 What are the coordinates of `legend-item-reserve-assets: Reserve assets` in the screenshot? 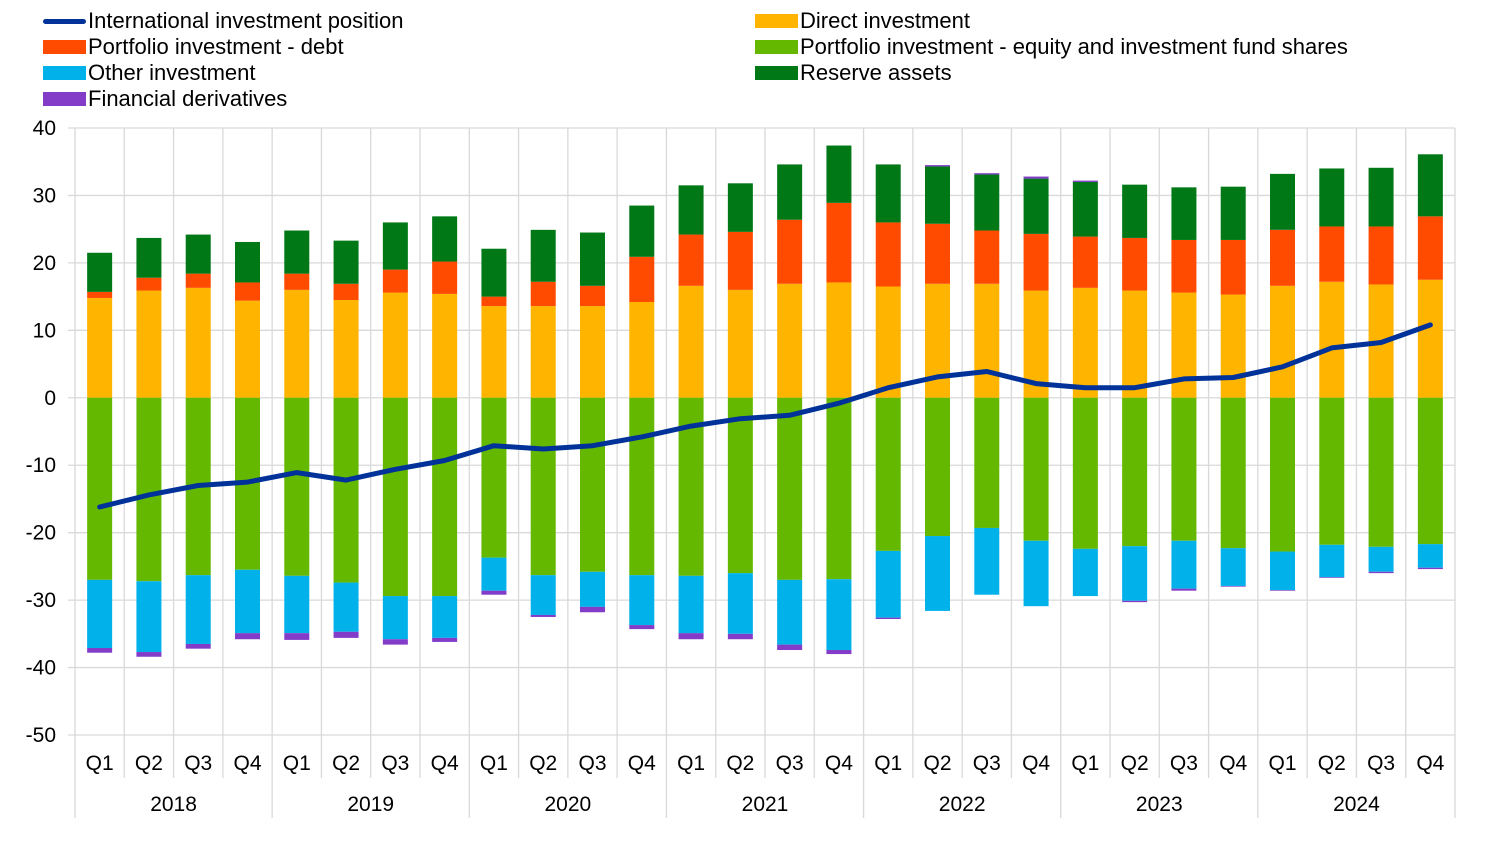 It's located at (853, 73).